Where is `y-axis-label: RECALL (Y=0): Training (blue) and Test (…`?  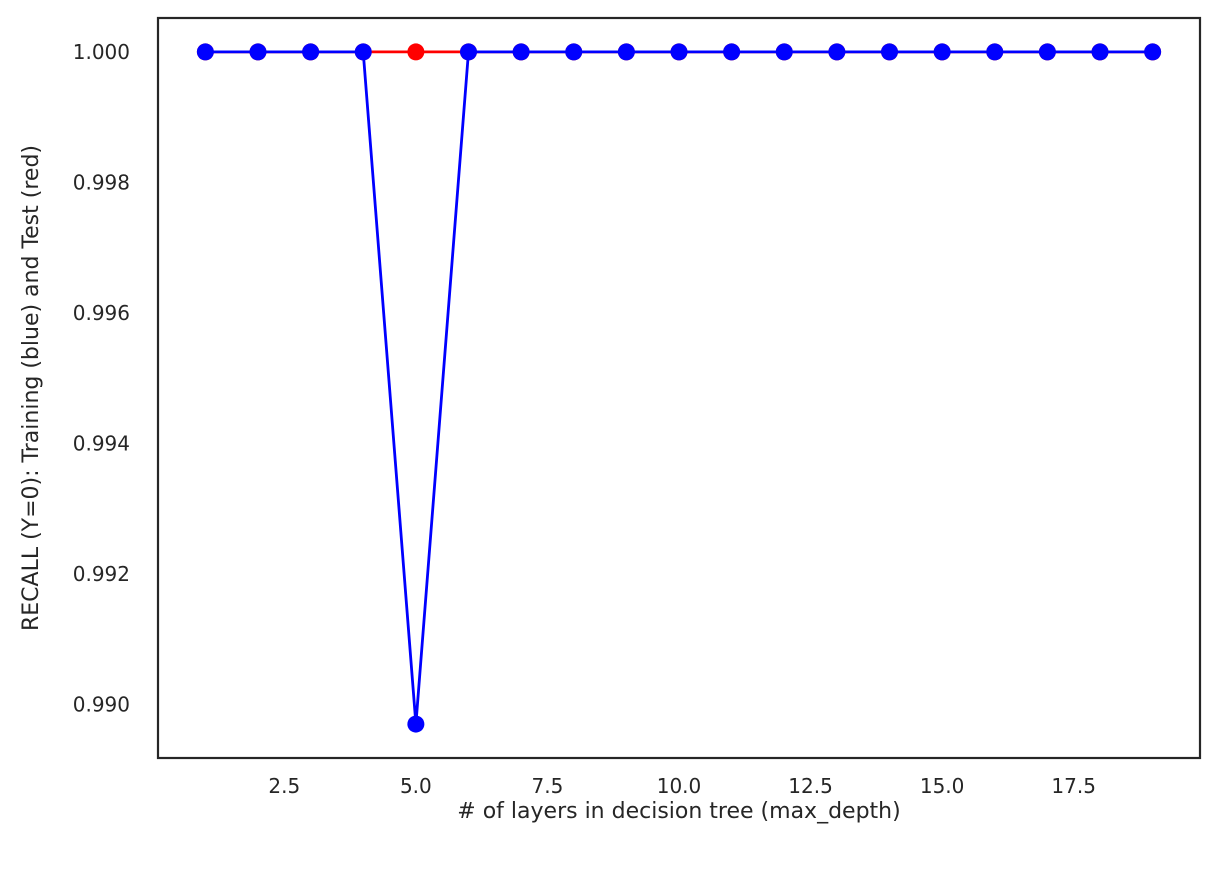 y-axis-label: RECALL (Y=0): Training (blue) and Test (… is located at coordinates (31, 388).